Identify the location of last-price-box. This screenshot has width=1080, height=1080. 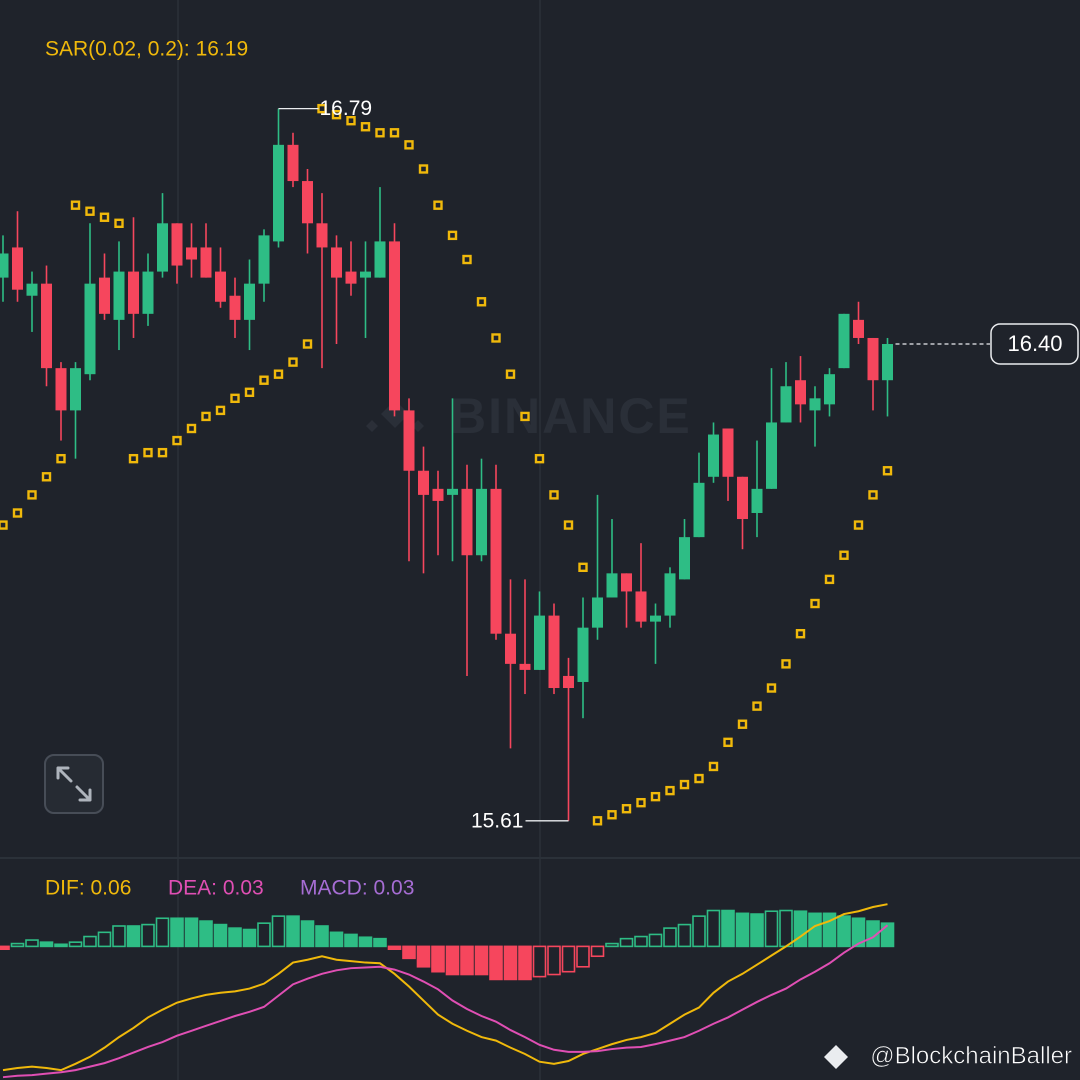
(1034, 344).